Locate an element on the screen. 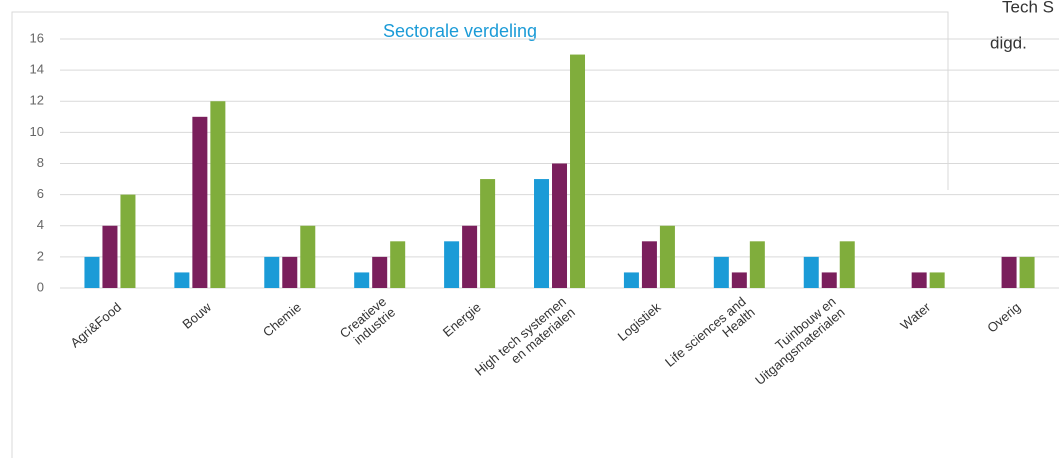 This screenshot has height=458, width=1059. y-tick-label: 8 is located at coordinates (40, 162).